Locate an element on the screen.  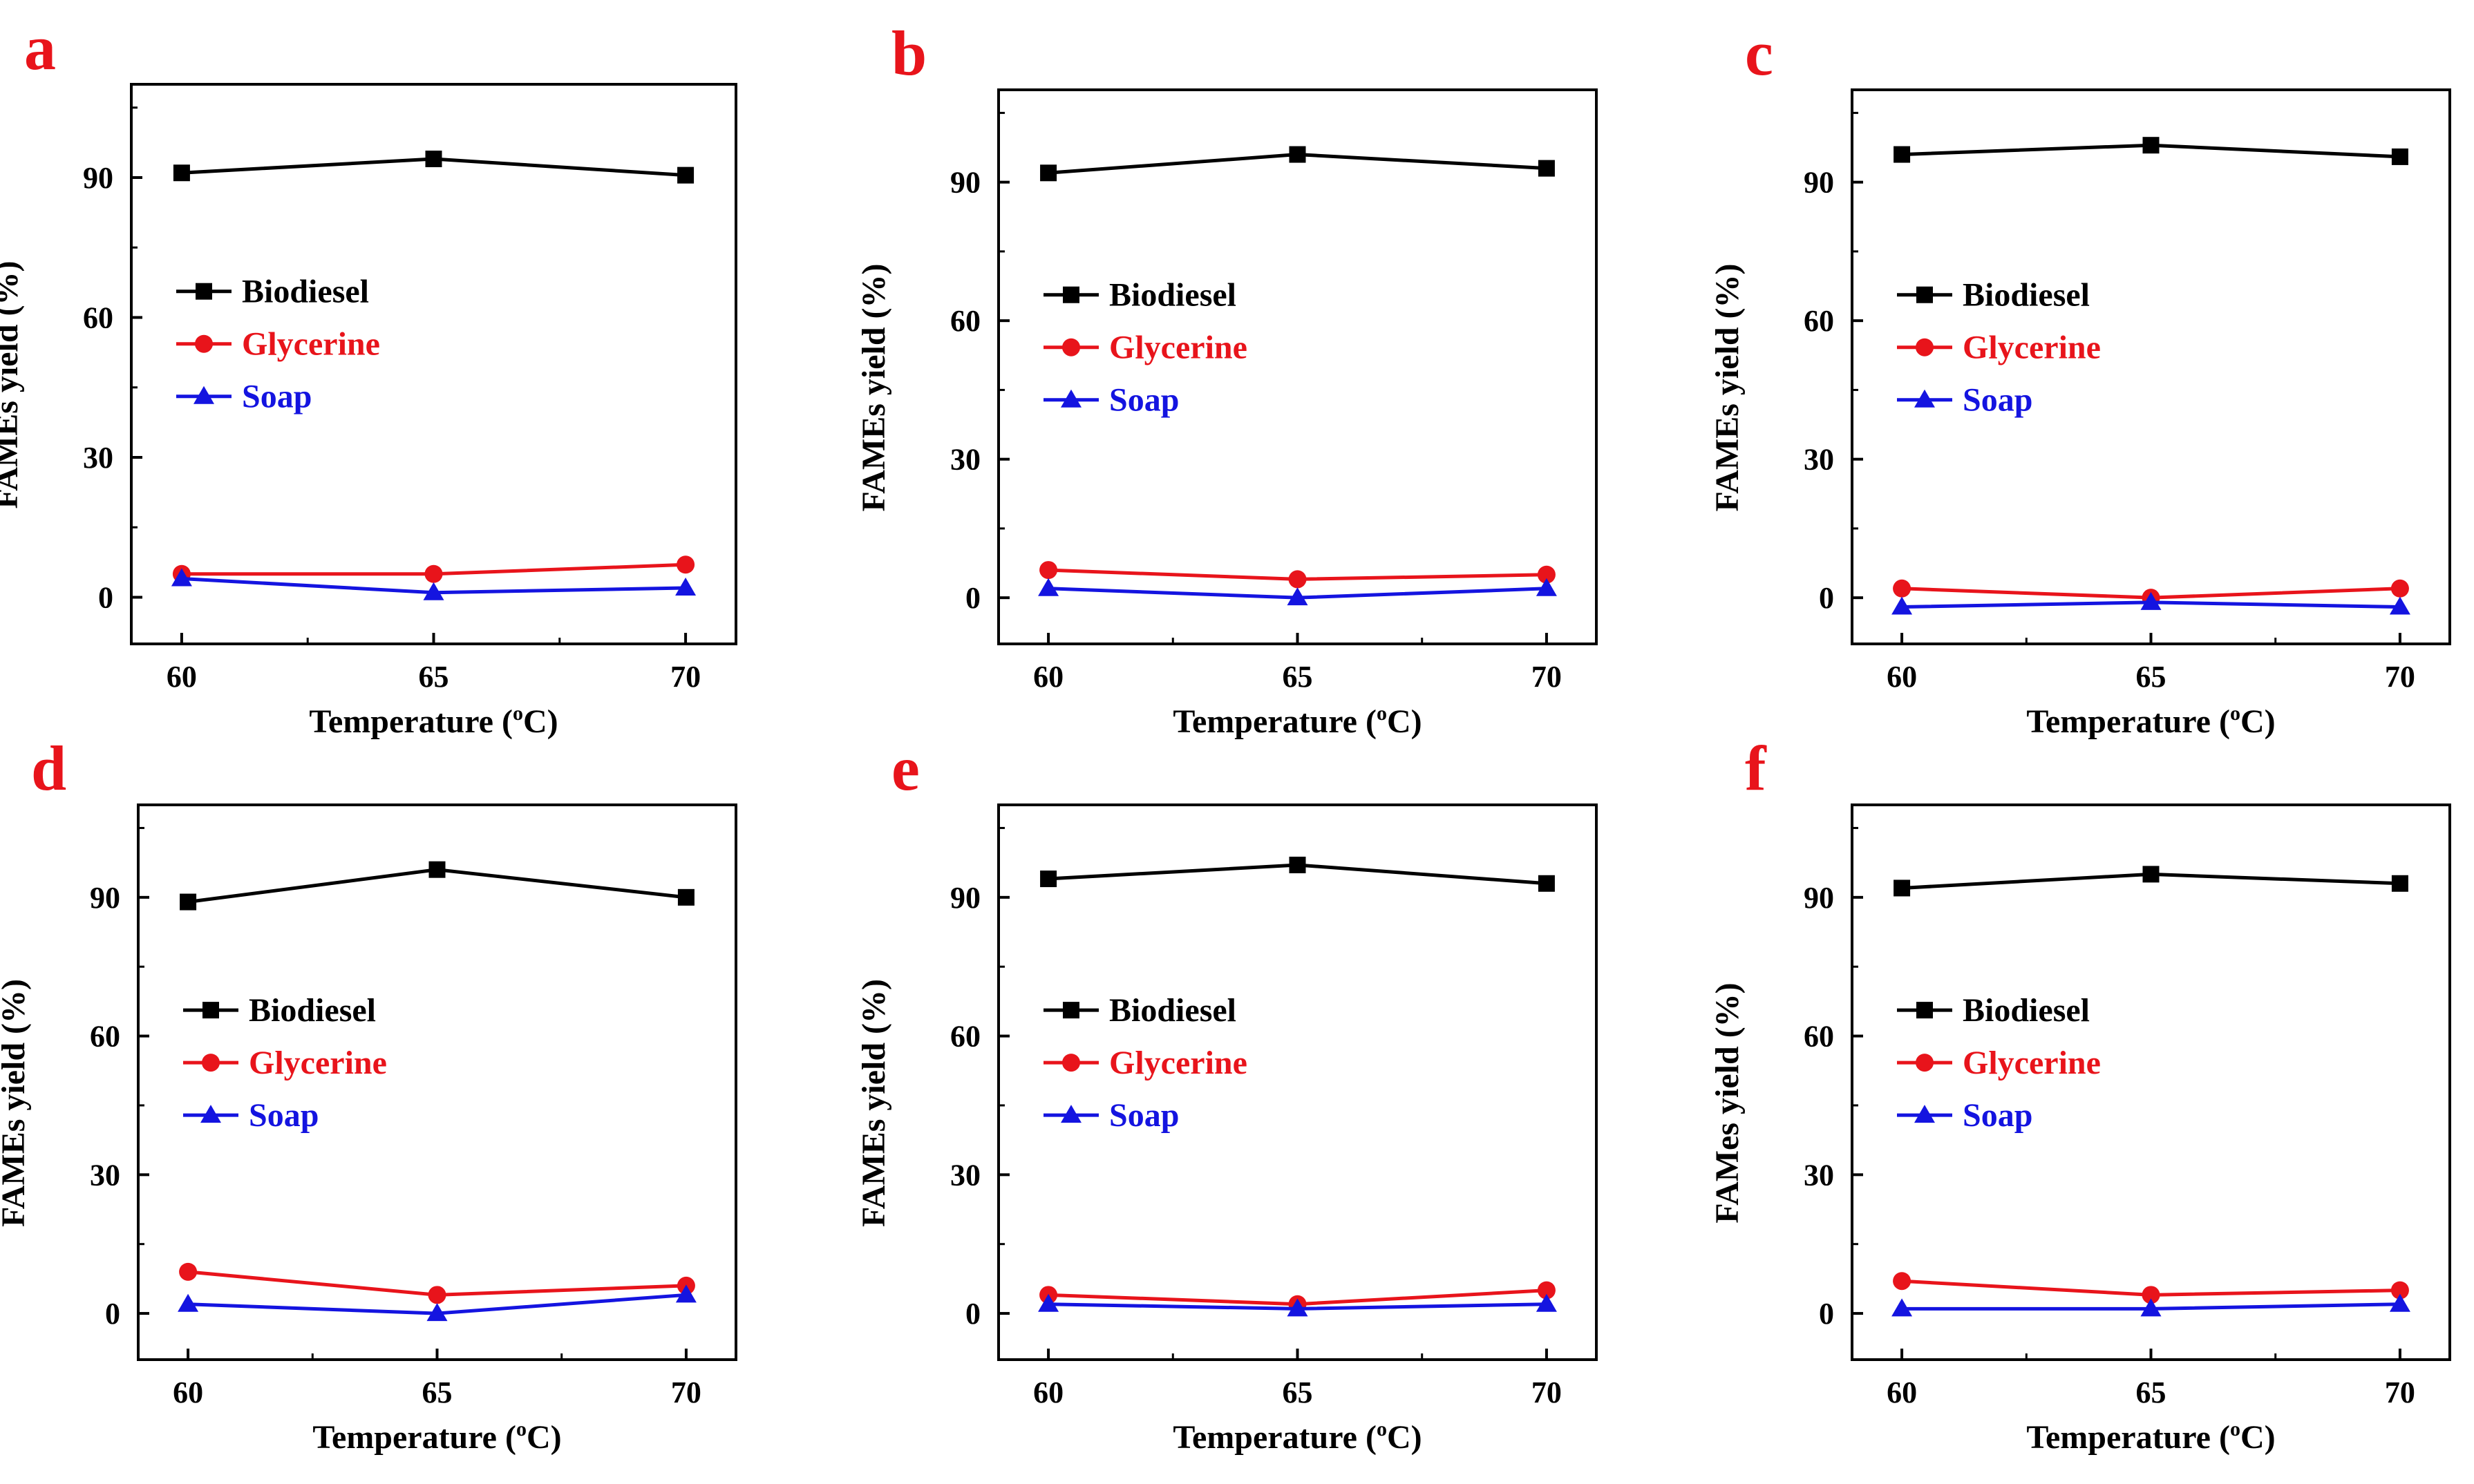
panel-letter: f is located at coordinates (1756, 768).